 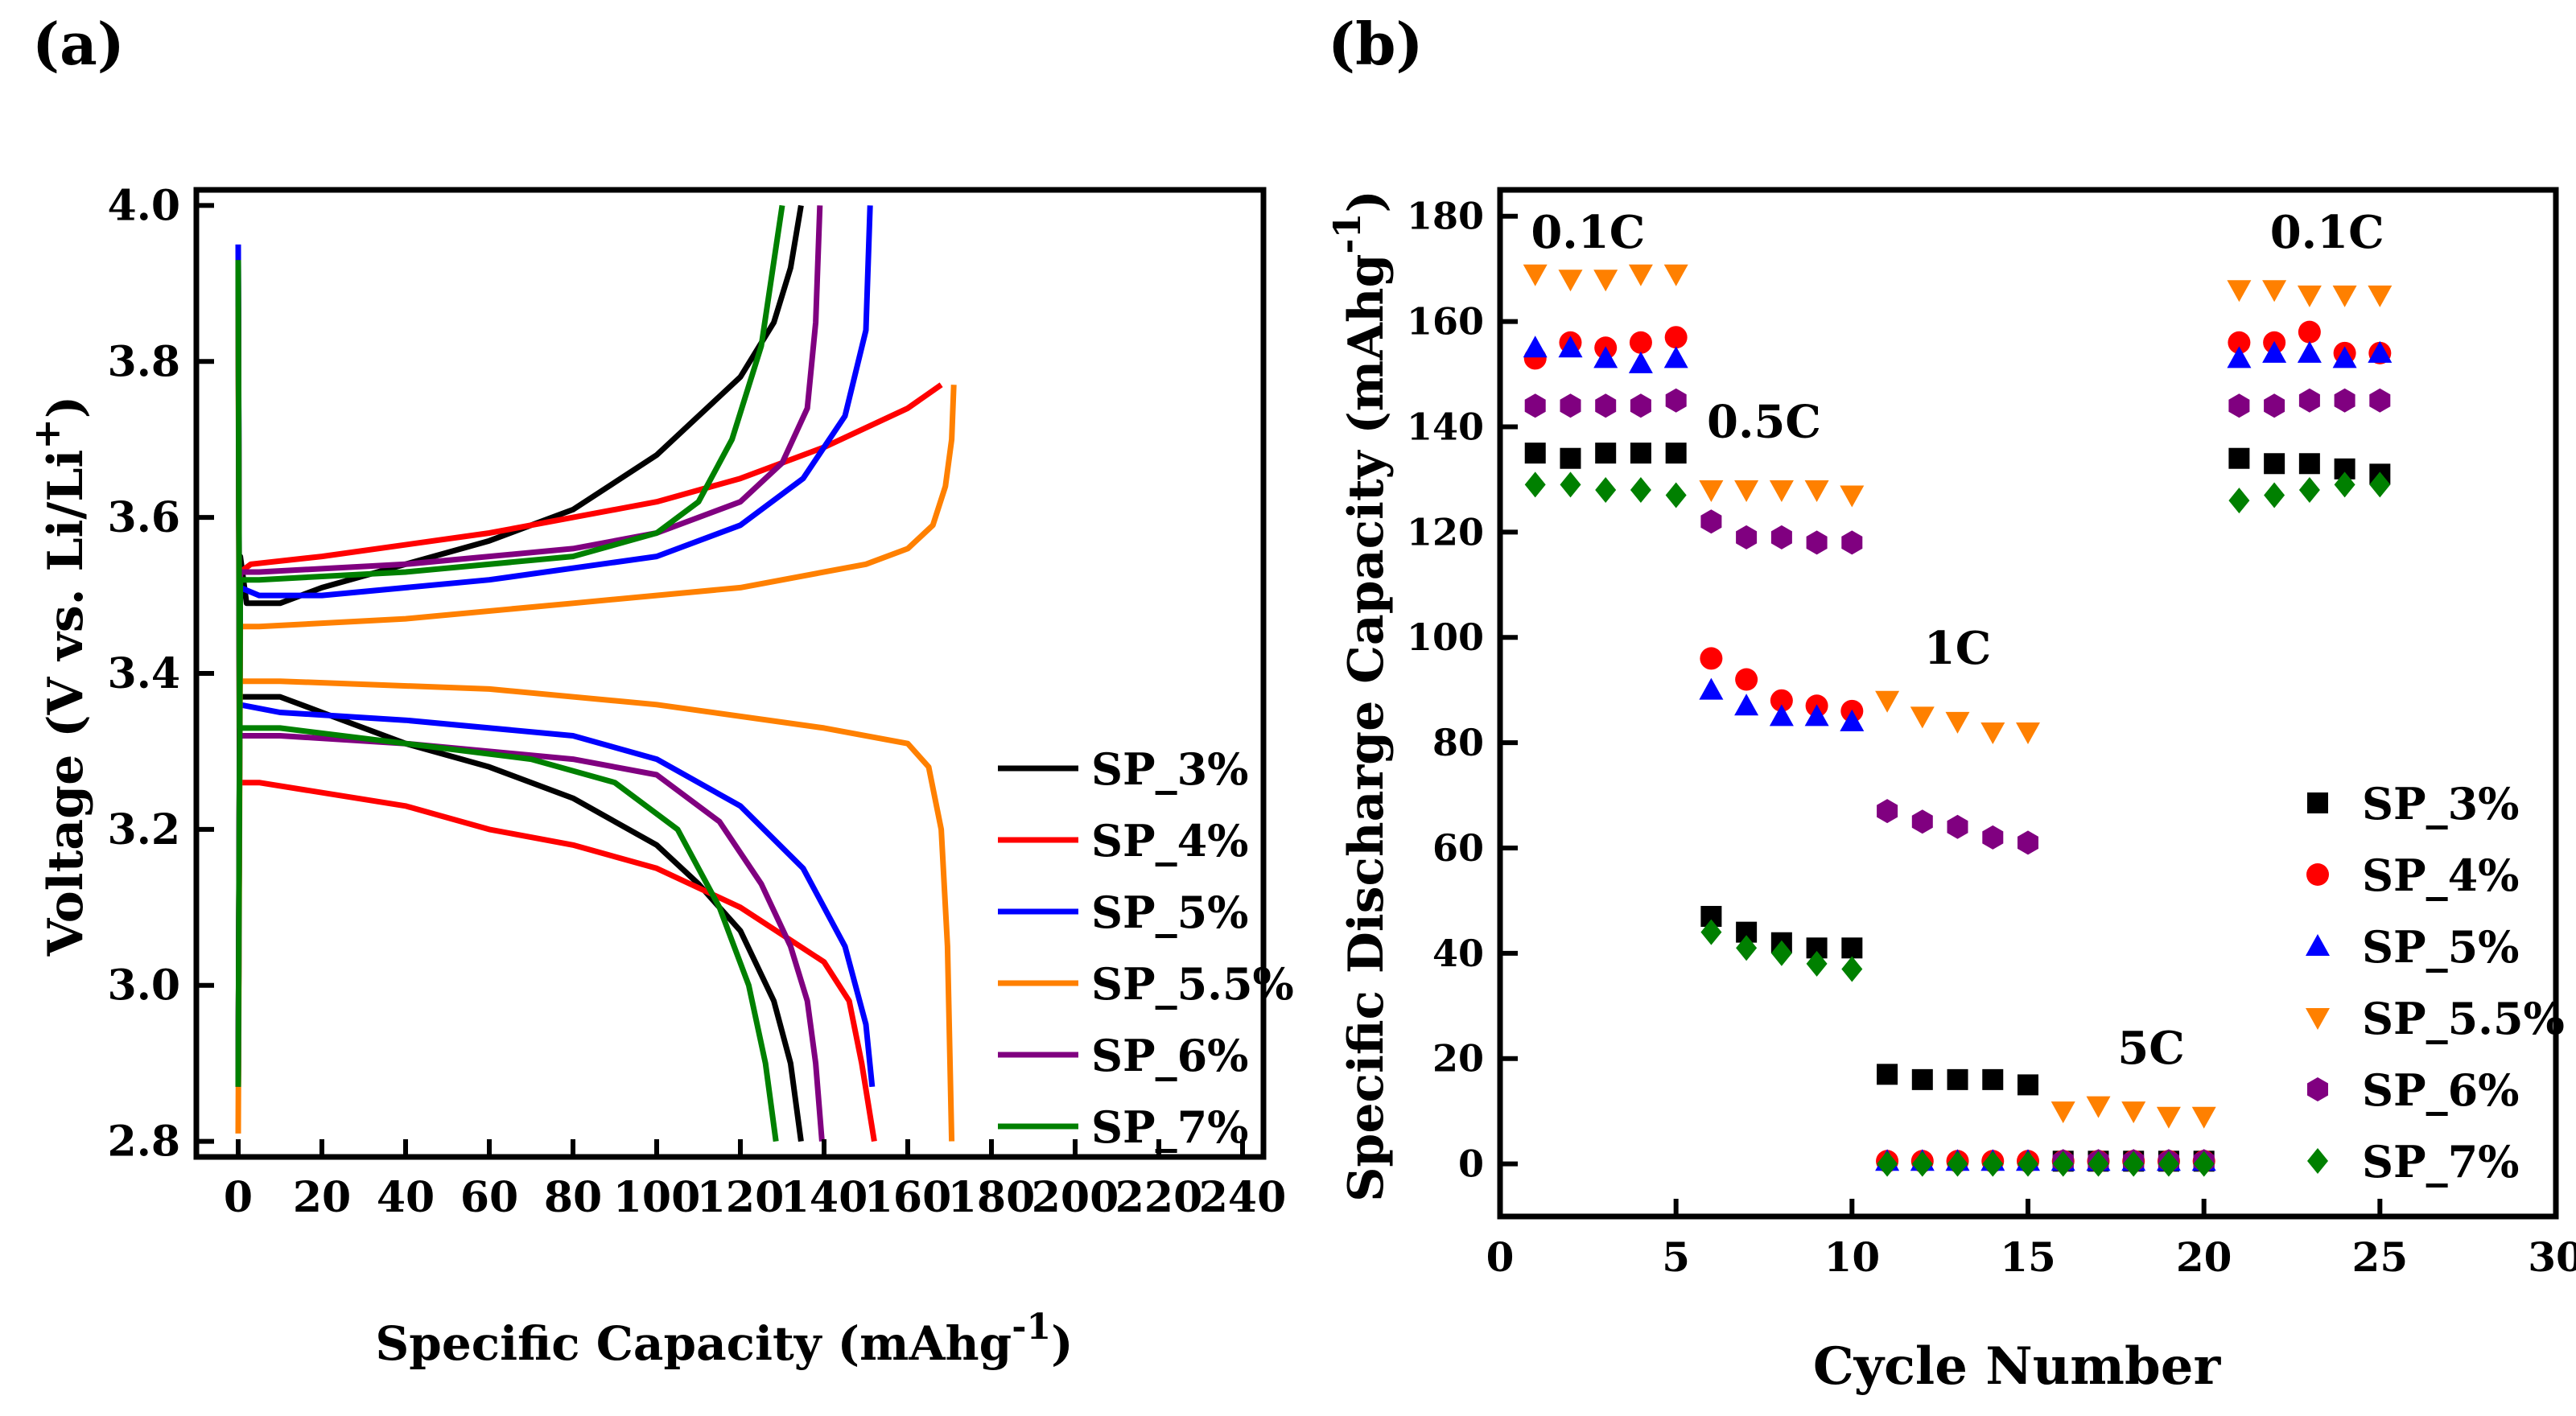 I want to click on y-axis-label-a: Voltage (V vs. Li/Li+), so click(x=59, y=677).